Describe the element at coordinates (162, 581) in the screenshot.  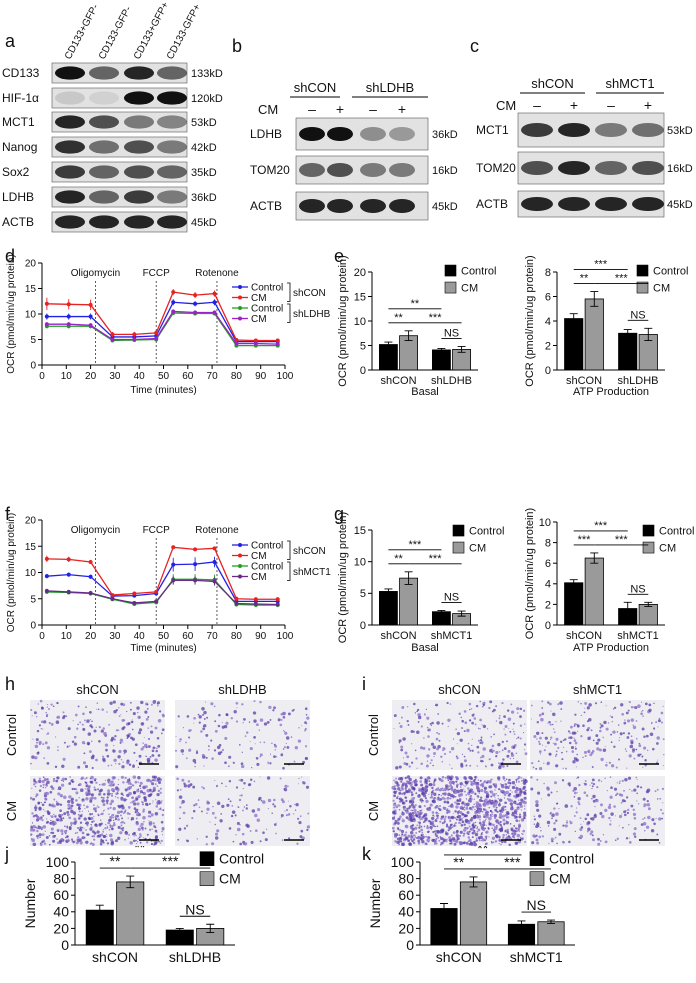
I see `series-line` at that location.